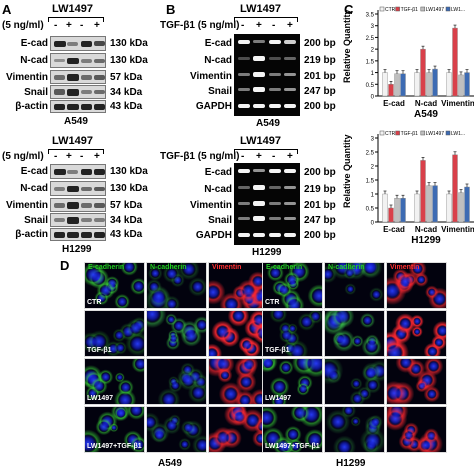 The image size is (474, 474). What do you see at coordinates (114, 285) in the screenshot?
I see `fluorescence-tile: CTR` at bounding box center [114, 285].